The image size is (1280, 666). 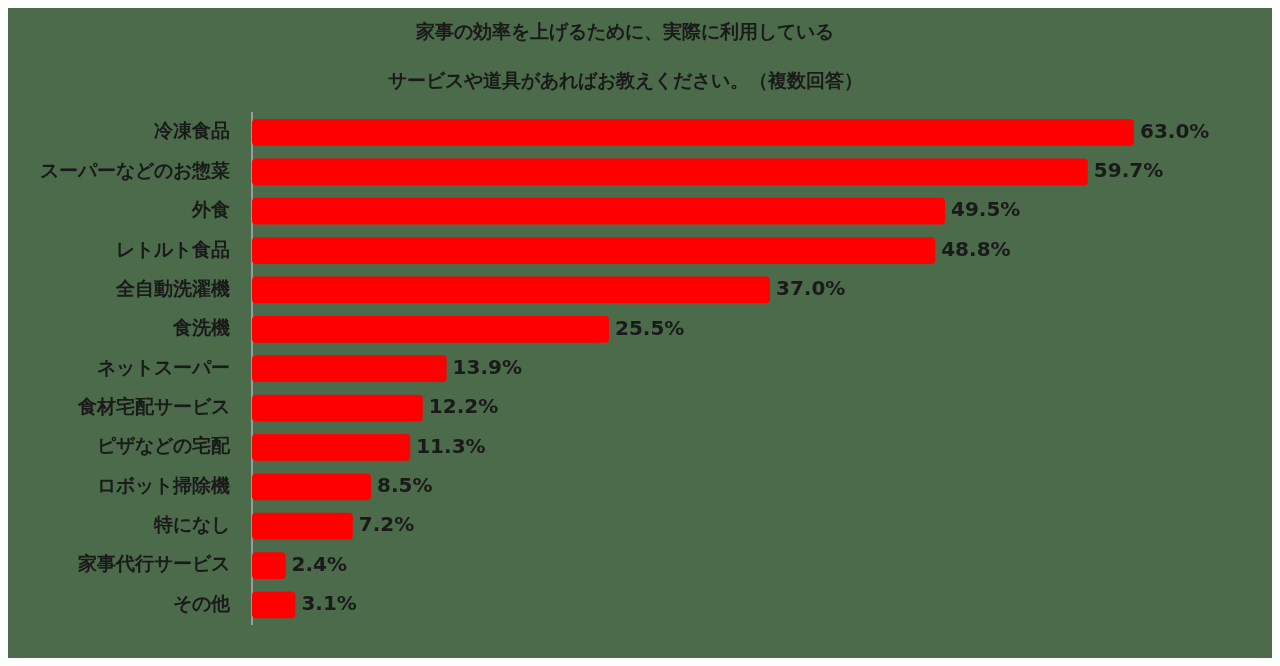 I want to click on data-label: 8.5%, so click(x=405, y=485).